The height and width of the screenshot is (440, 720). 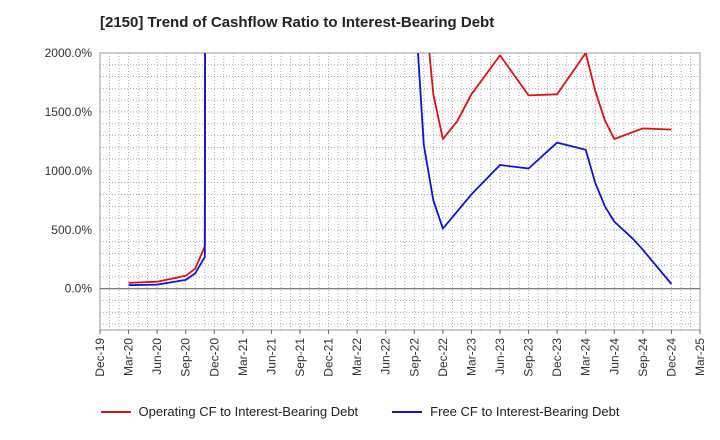 What do you see at coordinates (557, 357) in the screenshot?
I see `x-tick-label: Dec-23` at bounding box center [557, 357].